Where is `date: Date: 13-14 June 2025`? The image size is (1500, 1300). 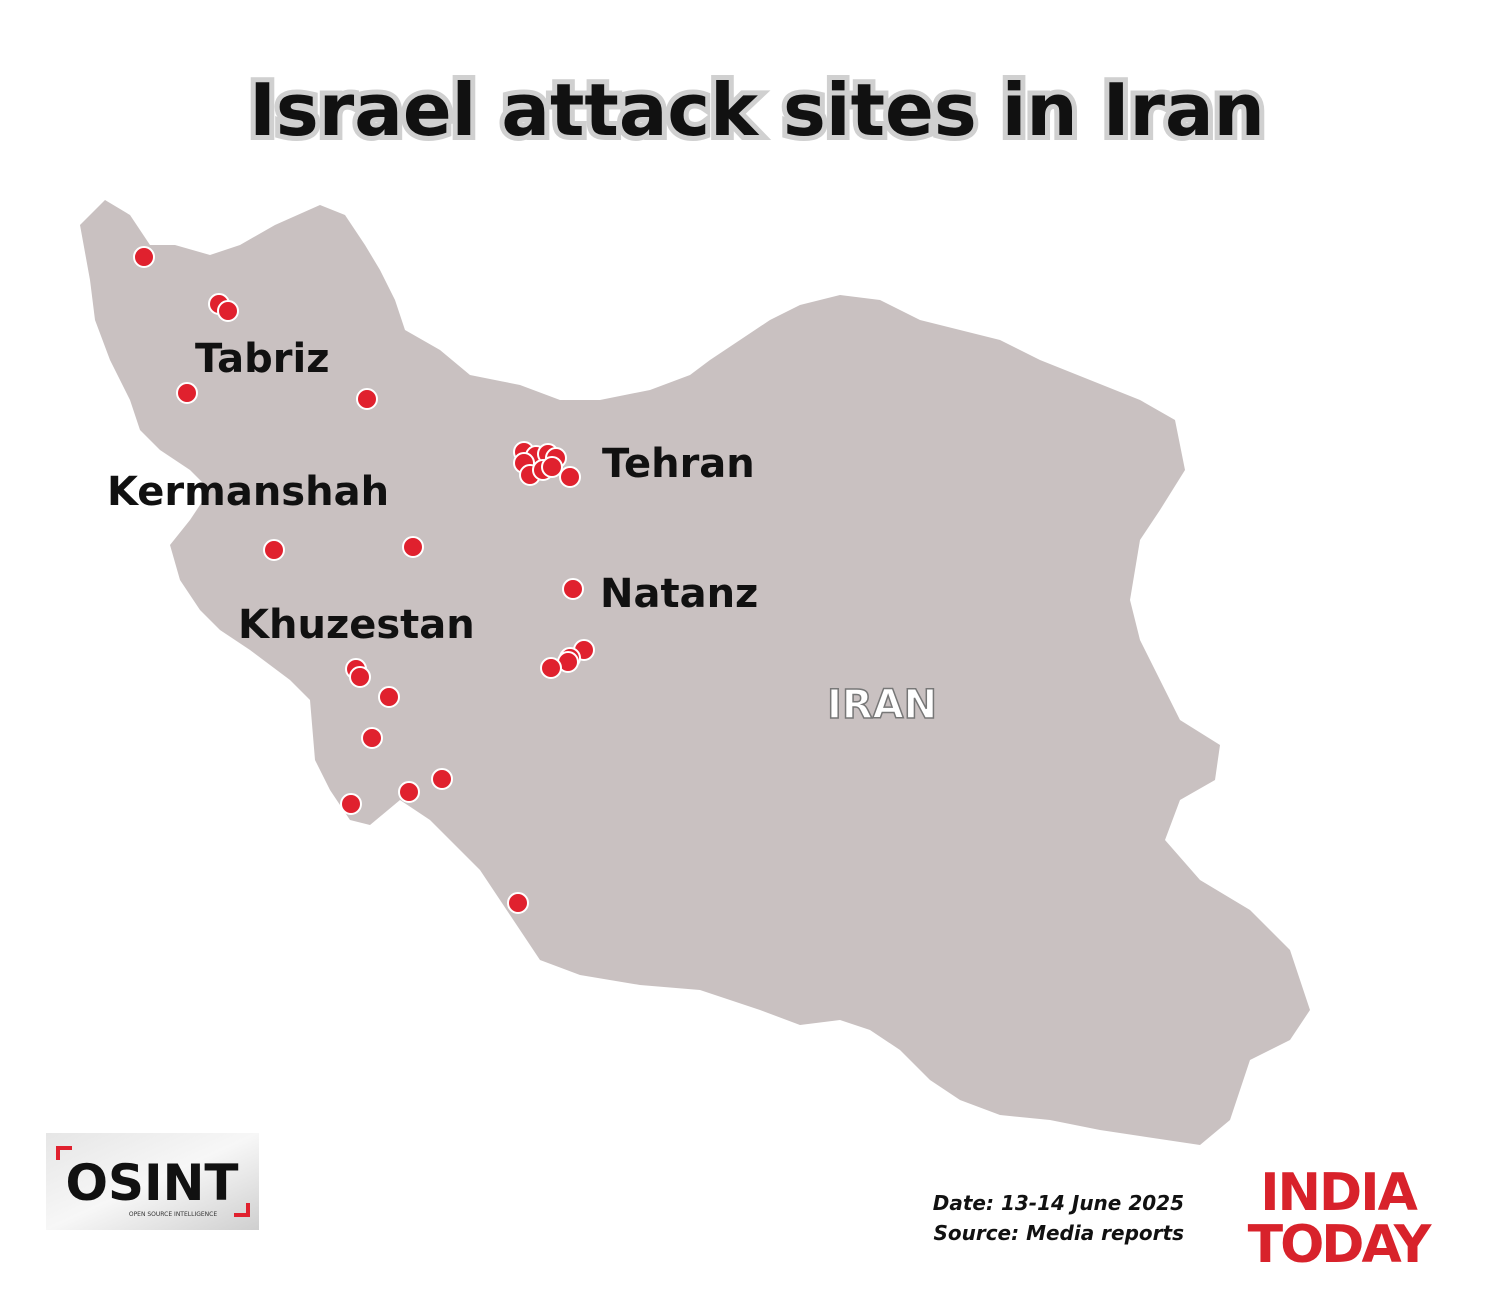
date: Date: 13-14 June 2025 is located at coordinates (1058, 1203).